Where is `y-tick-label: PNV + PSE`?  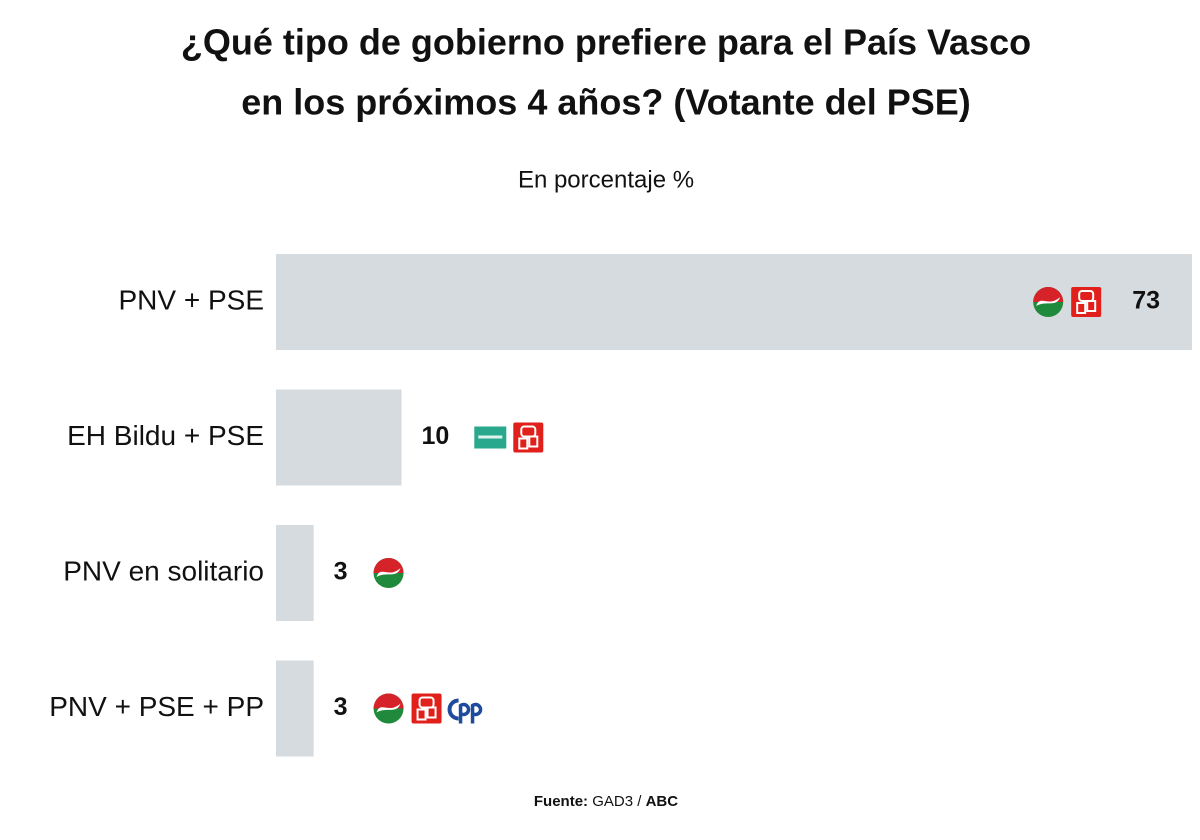 y-tick-label: PNV + PSE is located at coordinates (191, 299).